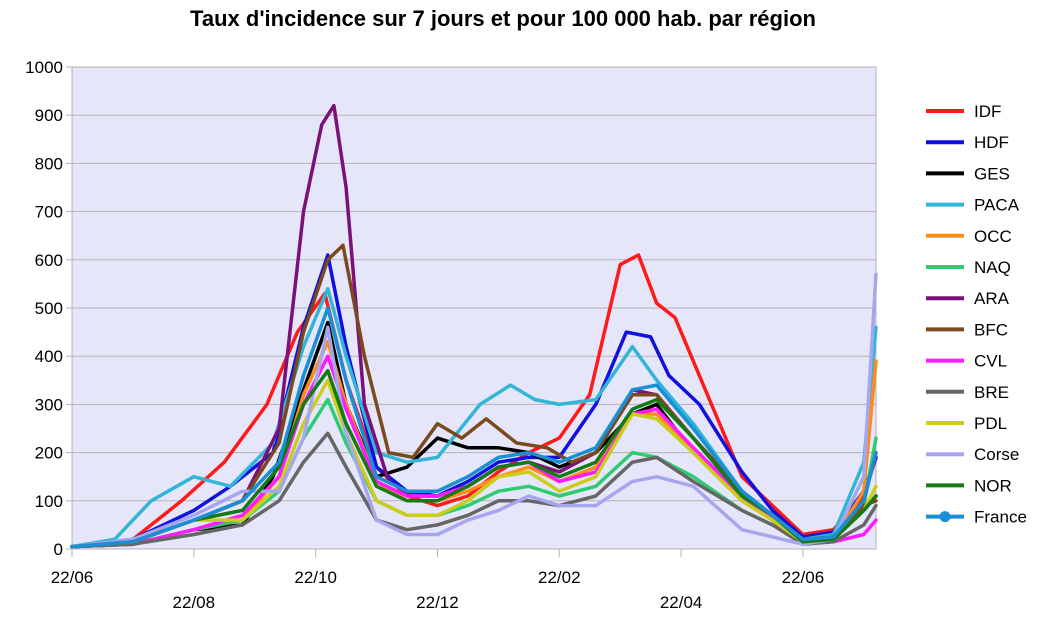  What do you see at coordinates (993, 485) in the screenshot?
I see `legend-label: NOR` at bounding box center [993, 485].